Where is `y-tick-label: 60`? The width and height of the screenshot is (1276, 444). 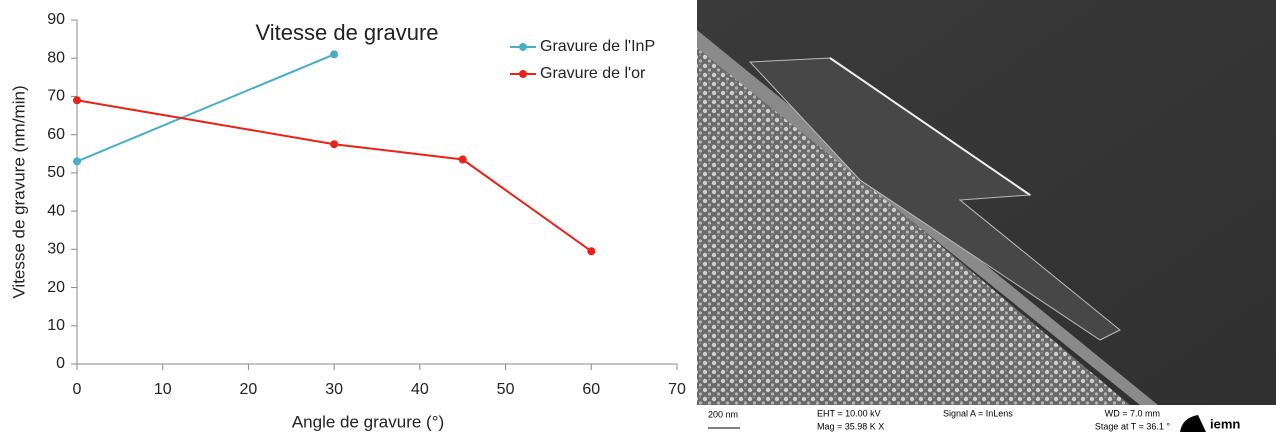 y-tick-label: 60 is located at coordinates (56, 134).